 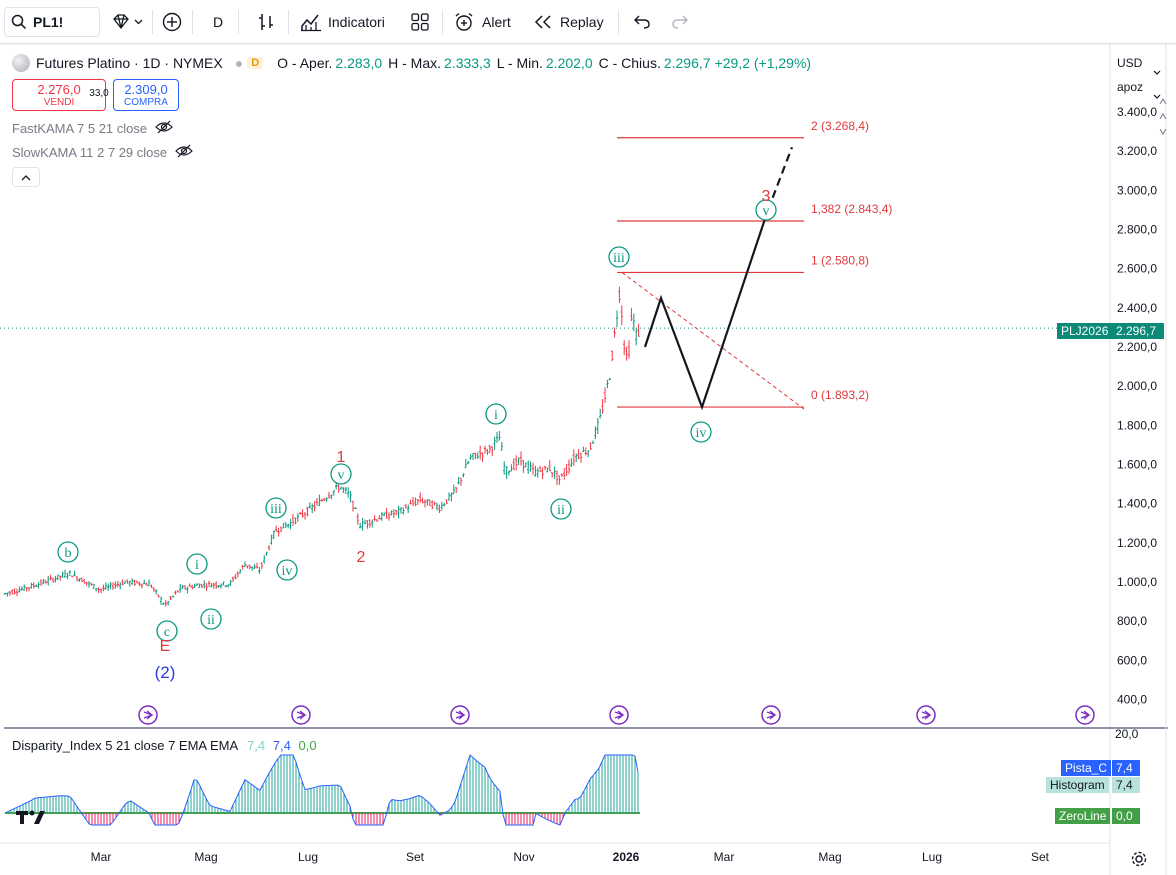 I want to click on price-axis-label: 2.600,0, so click(x=1137, y=269).